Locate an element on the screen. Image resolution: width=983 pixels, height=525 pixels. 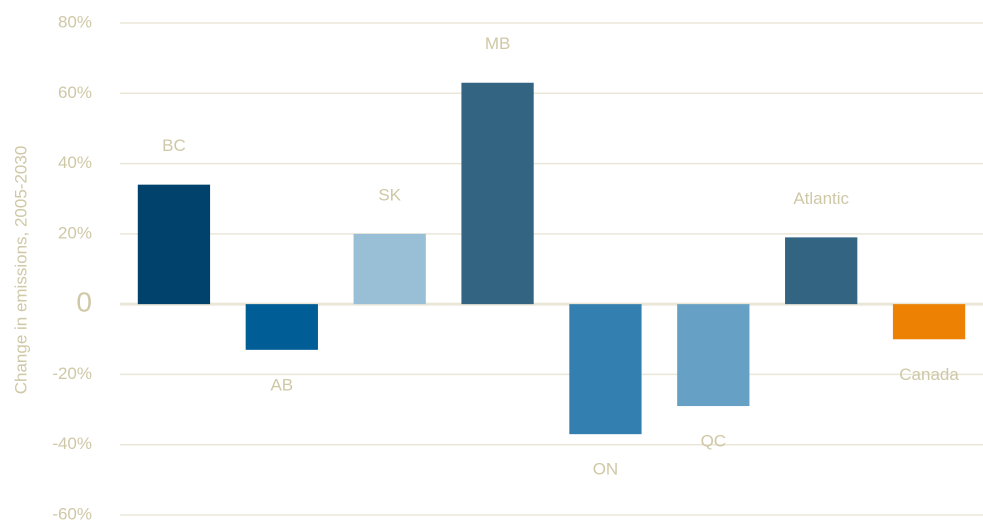
y-tick-label: 40% is located at coordinates (75, 162).